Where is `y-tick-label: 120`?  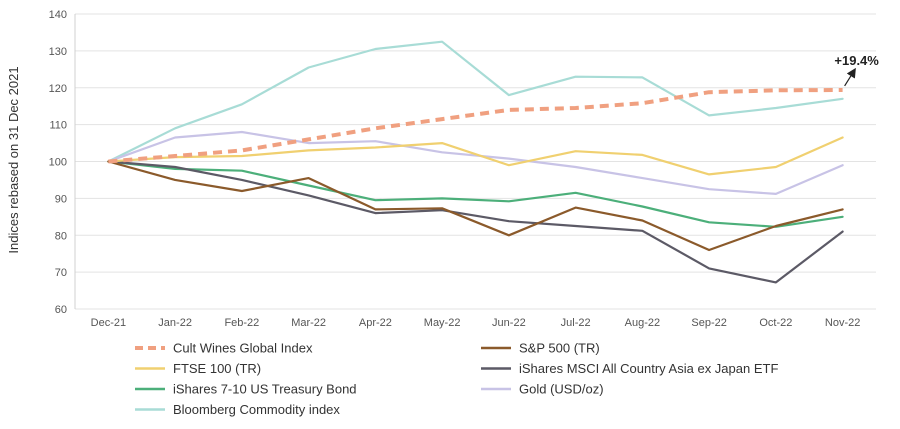
y-tick-label: 120 is located at coordinates (58, 89).